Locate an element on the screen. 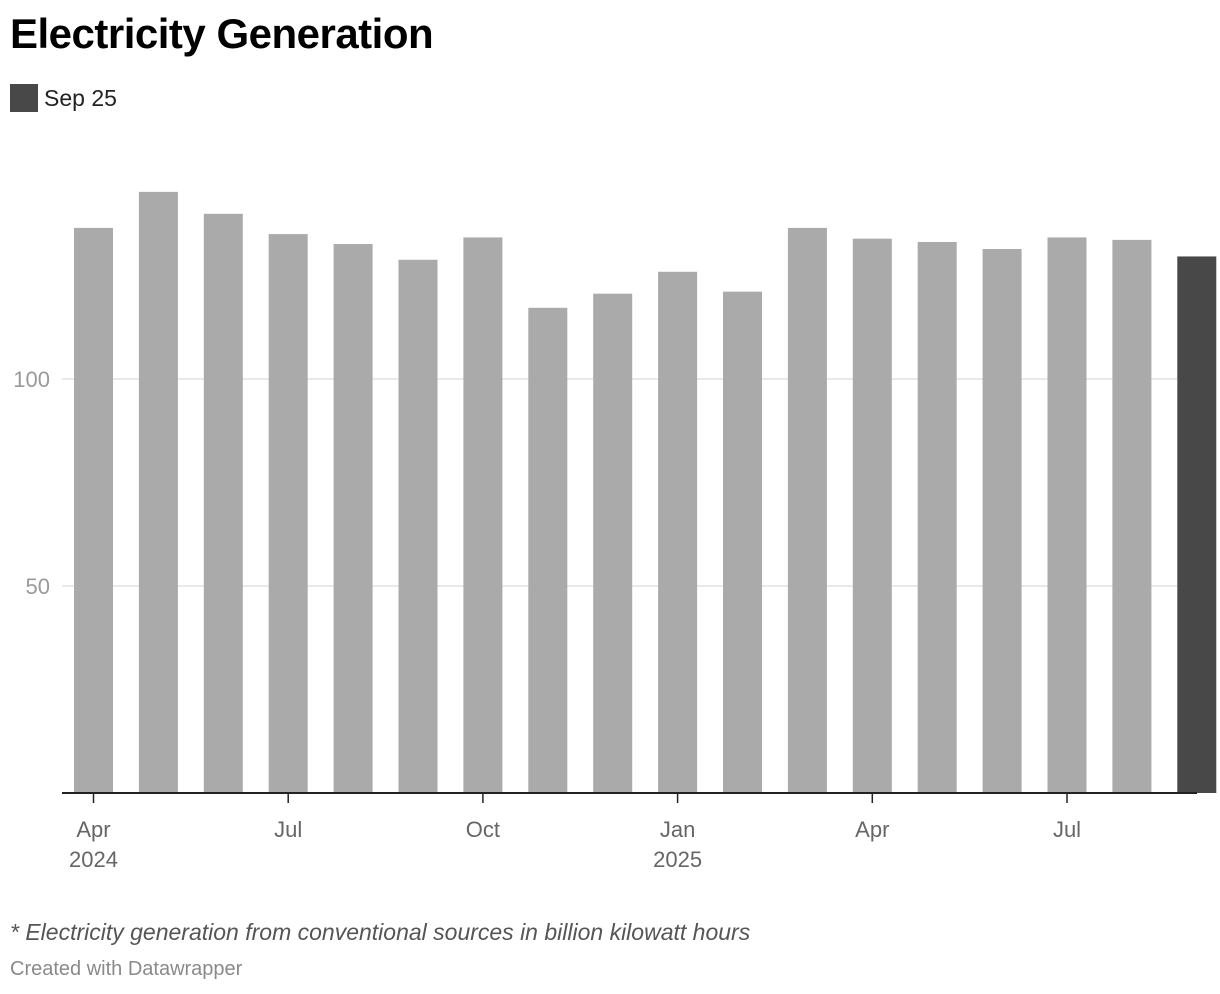 The width and height of the screenshot is (1220, 994). legend-swatch is located at coordinates (24, 98).